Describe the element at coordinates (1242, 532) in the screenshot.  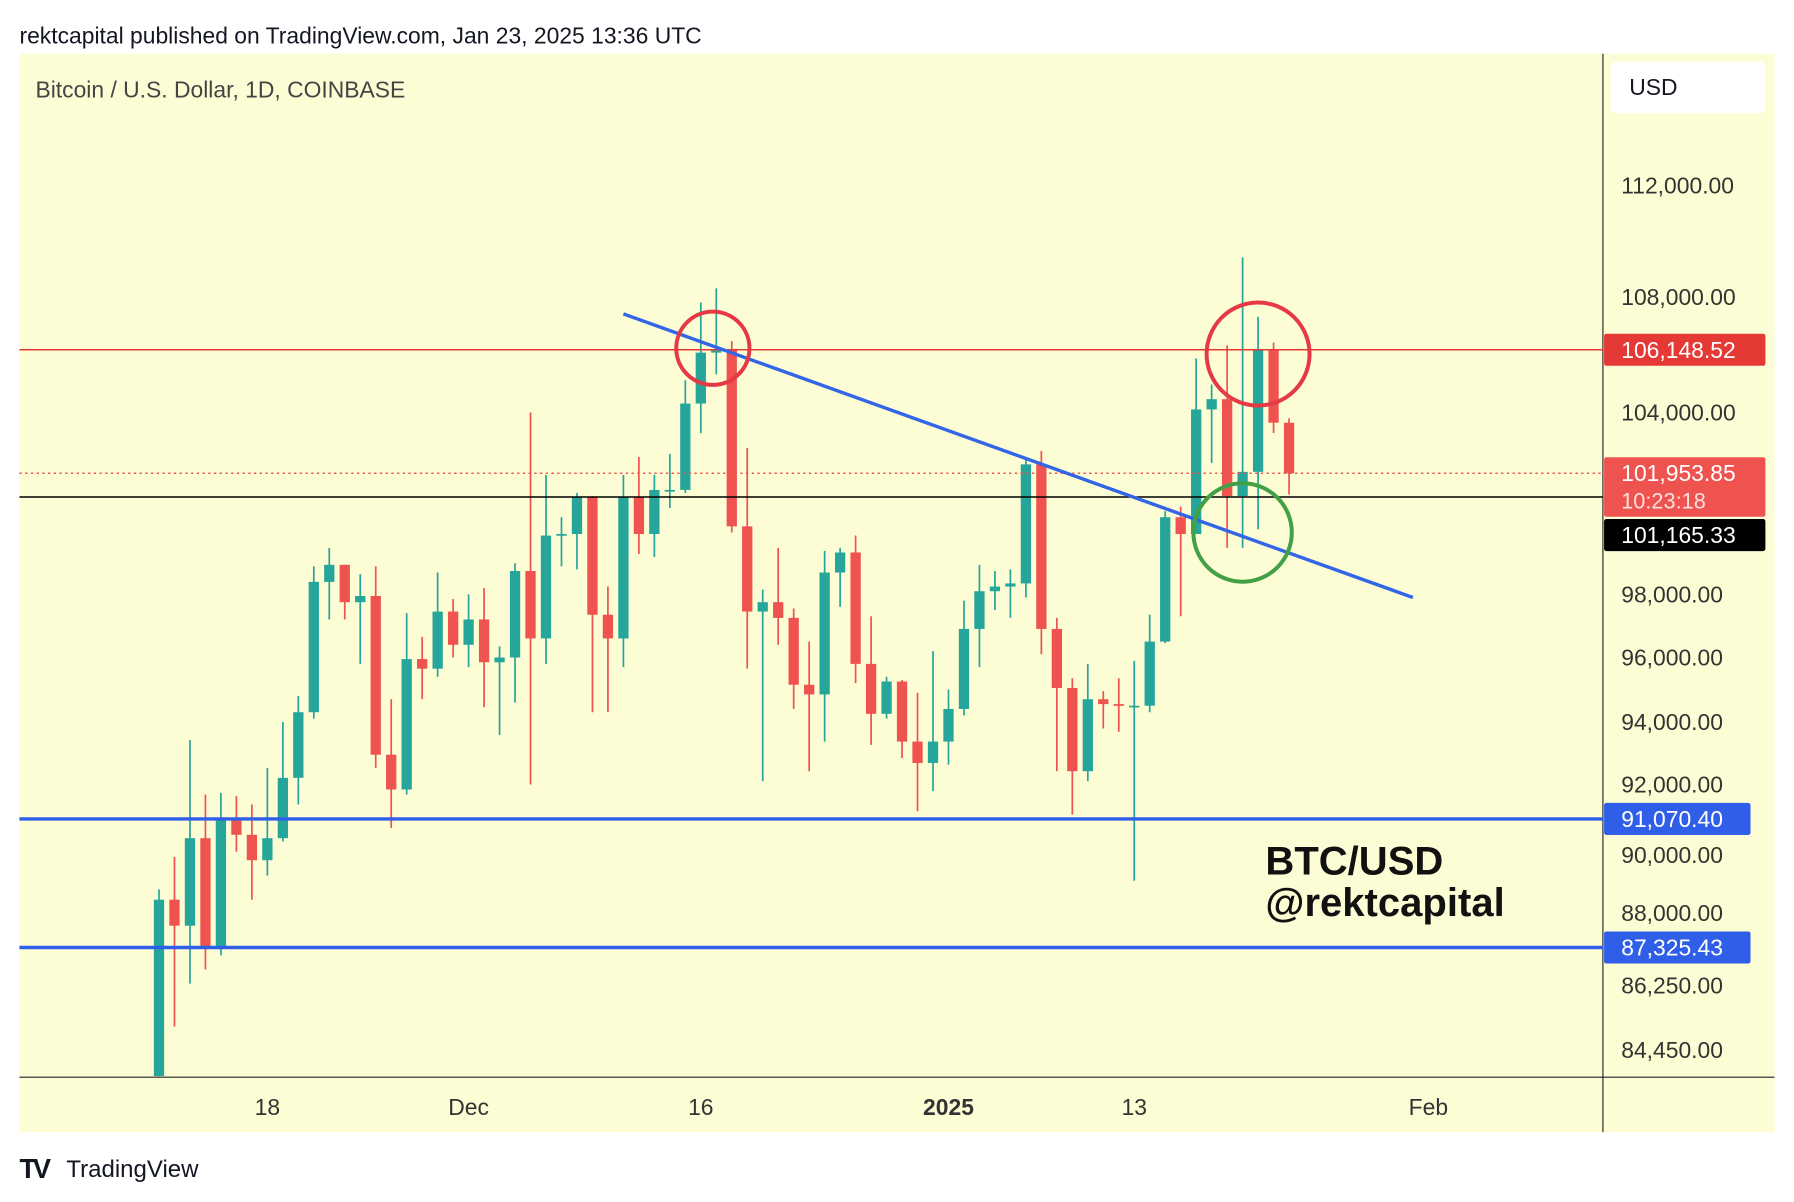
I see `green-circle-annotation` at that location.